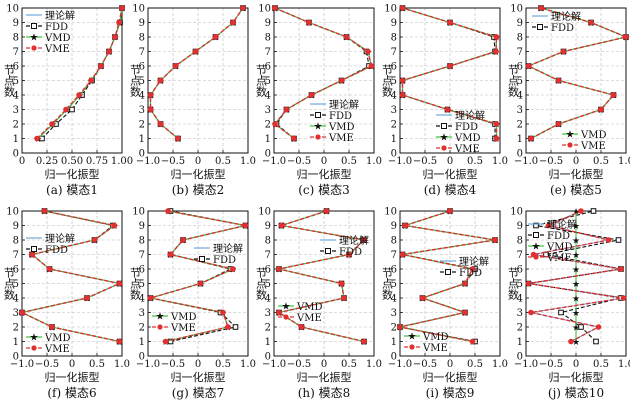  I want to click on xtick-label-1-1: −0.5, so click(173, 161).